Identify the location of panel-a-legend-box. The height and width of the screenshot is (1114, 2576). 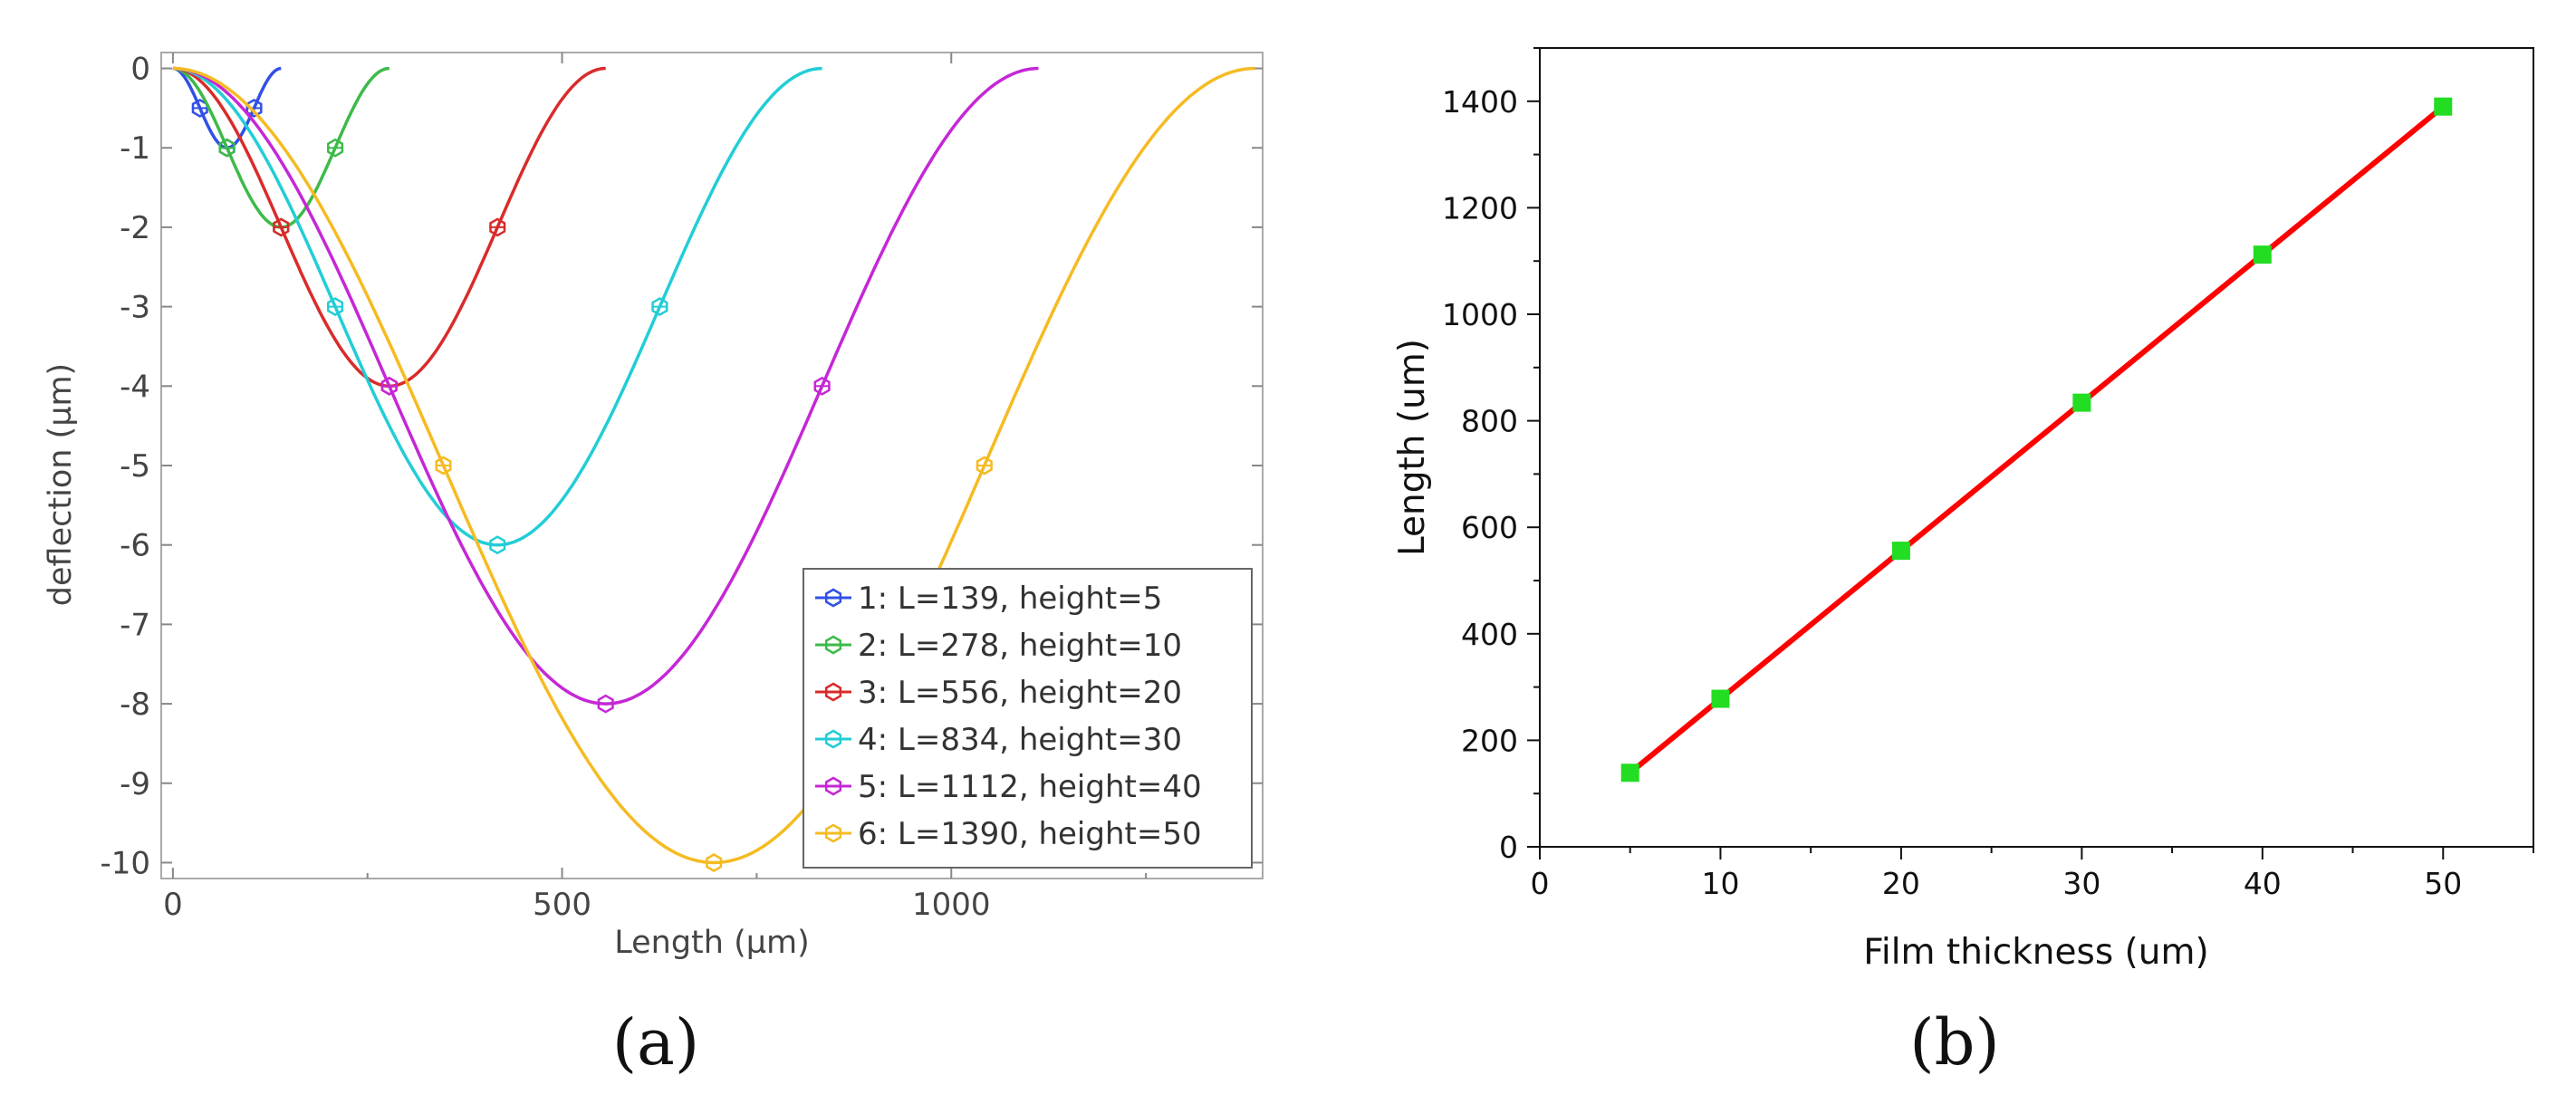
(1028, 718).